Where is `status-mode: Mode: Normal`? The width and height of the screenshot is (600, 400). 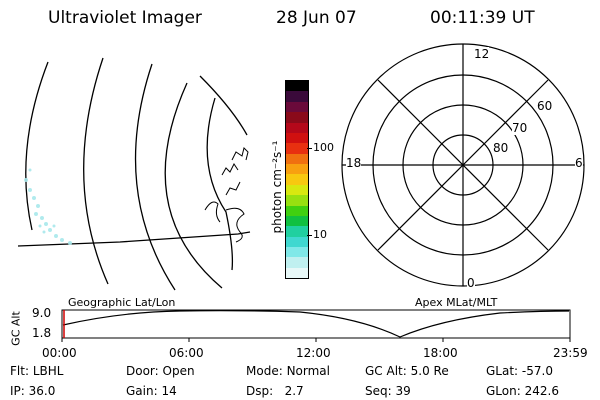 status-mode: Mode: Normal is located at coordinates (288, 371).